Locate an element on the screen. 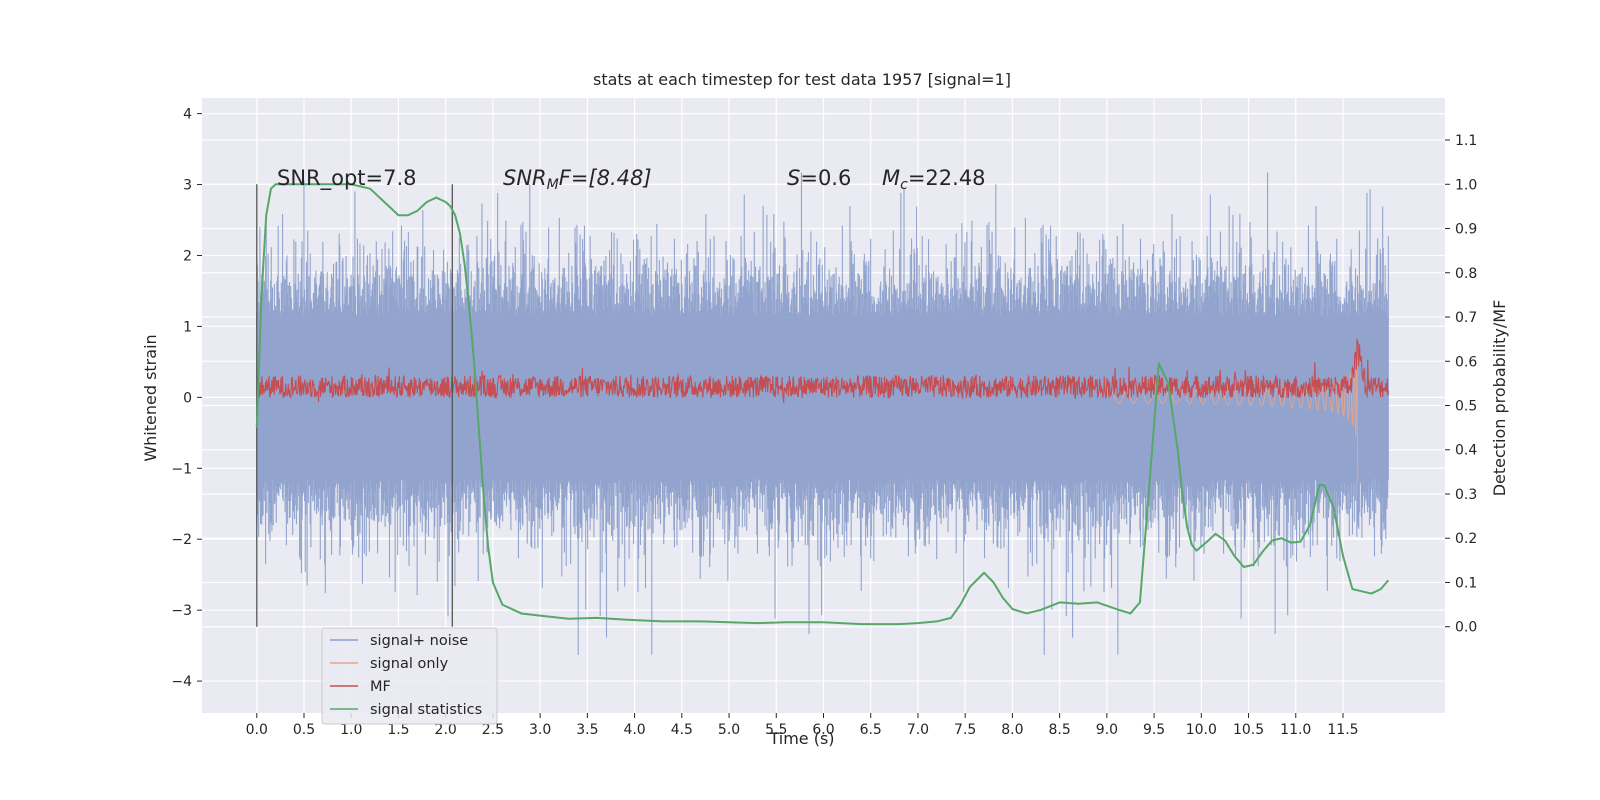 Image resolution: width=1600 pixels, height=800 pixels. x-tick-label-16: 8.0 is located at coordinates (1012, 730).